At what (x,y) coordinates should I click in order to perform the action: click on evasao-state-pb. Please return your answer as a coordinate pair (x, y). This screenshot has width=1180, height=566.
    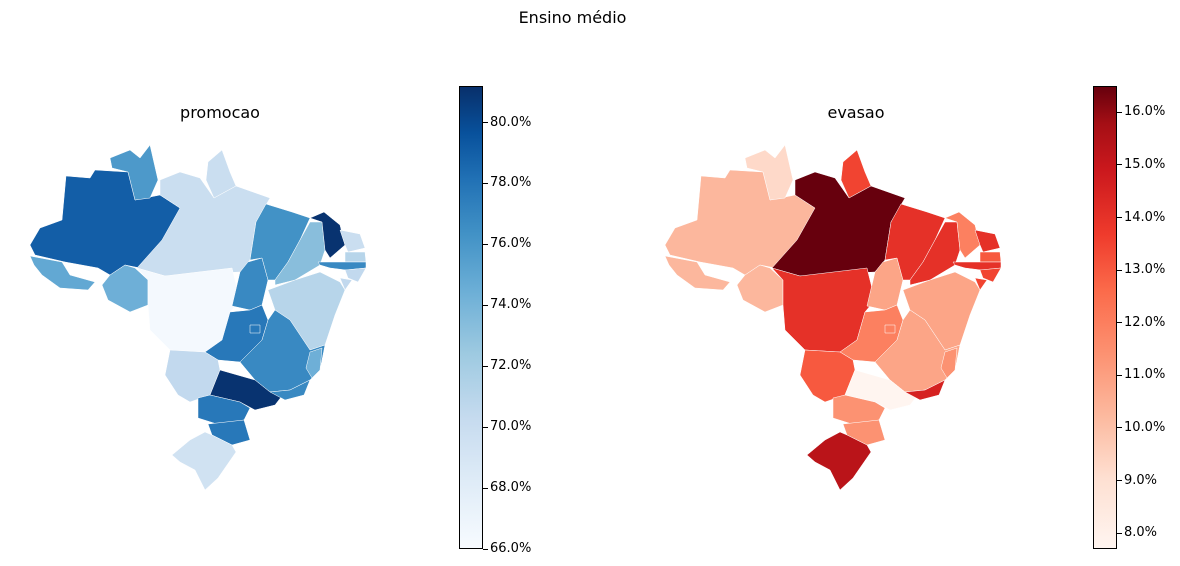
    Looking at the image, I should click on (990, 257).